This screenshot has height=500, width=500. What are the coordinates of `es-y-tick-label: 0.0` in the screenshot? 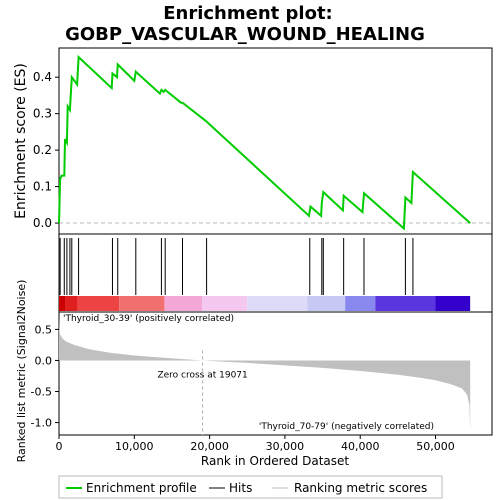 It's located at (42, 223).